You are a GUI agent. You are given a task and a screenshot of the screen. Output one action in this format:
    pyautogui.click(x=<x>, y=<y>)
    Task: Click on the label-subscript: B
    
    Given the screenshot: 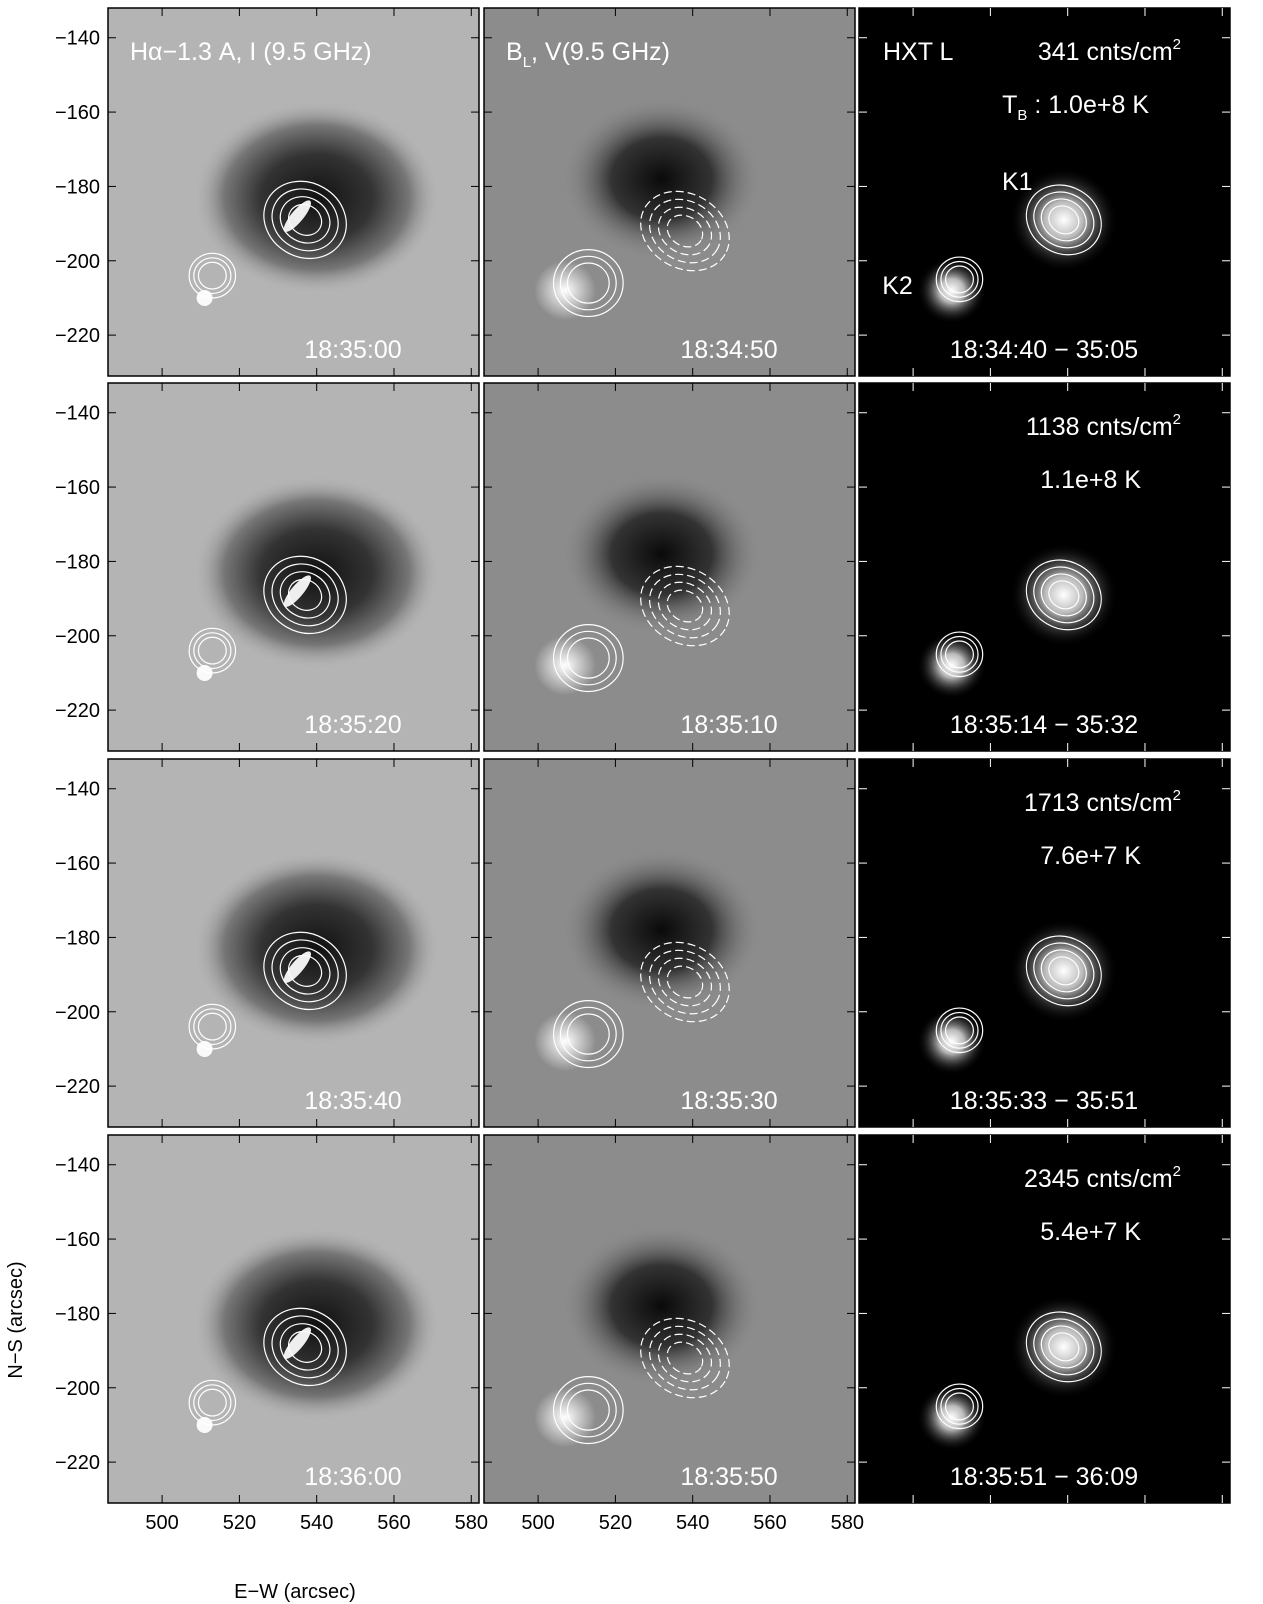 What is the action you would take?
    pyautogui.click(x=1022, y=115)
    